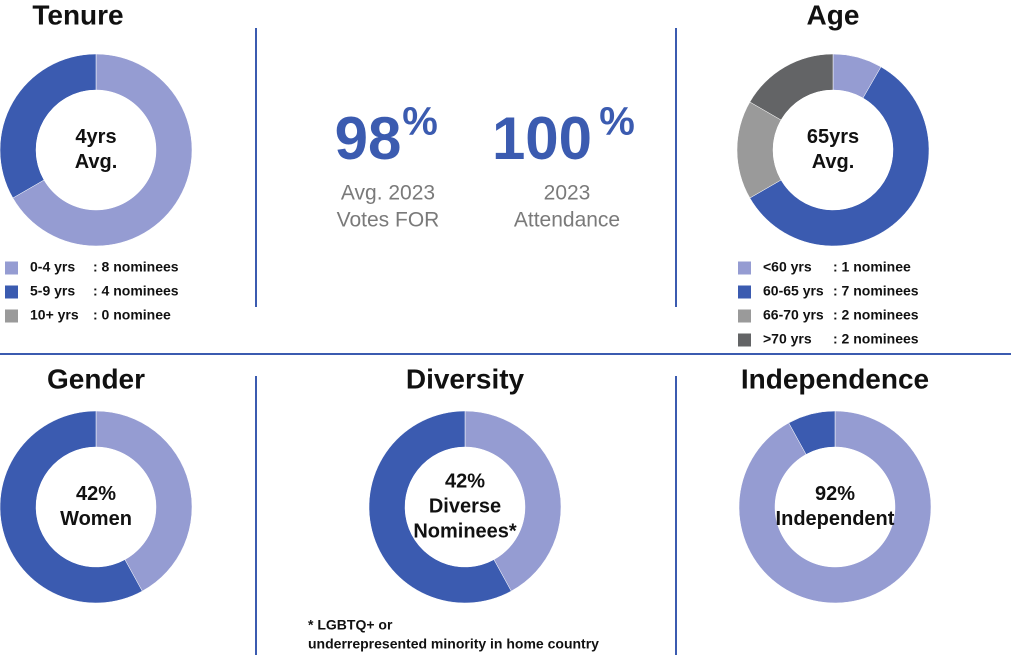 This screenshot has height=655, width=1011. Describe the element at coordinates (77, 15) in the screenshot. I see `chart-title: Tenure` at that location.